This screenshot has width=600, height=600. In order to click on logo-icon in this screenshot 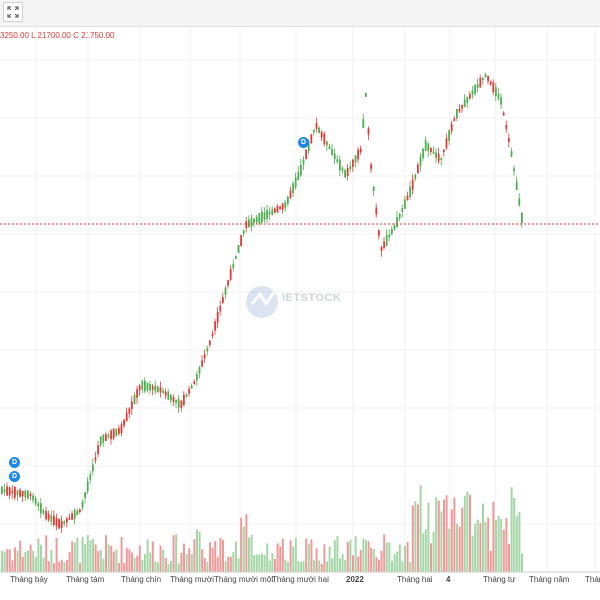, I will do `click(262, 302)`.